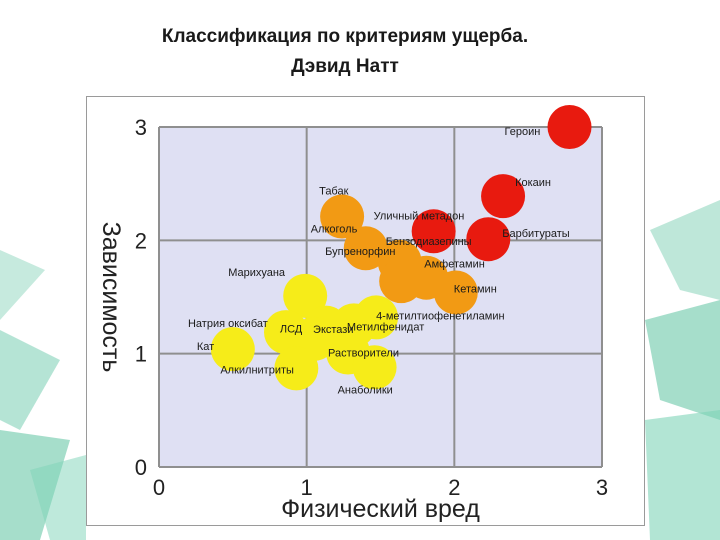 The width and height of the screenshot is (720, 540). What do you see at coordinates (345, 36) in the screenshot?
I see `slide-title-line-1: Классификация по критериям ущерба.` at bounding box center [345, 36].